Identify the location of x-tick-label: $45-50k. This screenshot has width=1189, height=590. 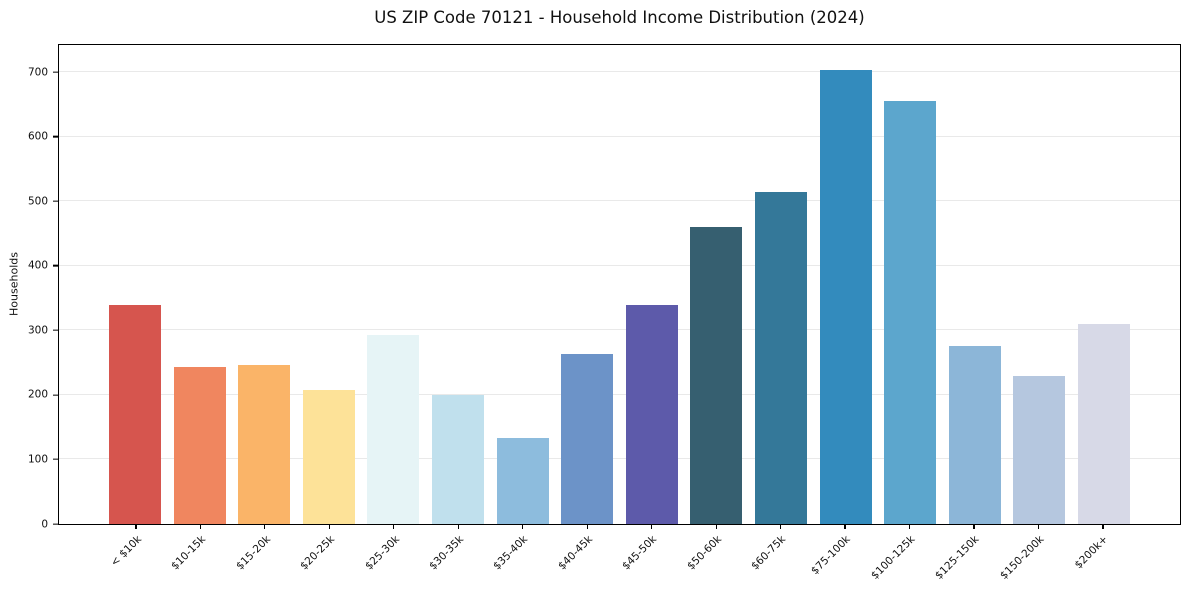
(640, 553).